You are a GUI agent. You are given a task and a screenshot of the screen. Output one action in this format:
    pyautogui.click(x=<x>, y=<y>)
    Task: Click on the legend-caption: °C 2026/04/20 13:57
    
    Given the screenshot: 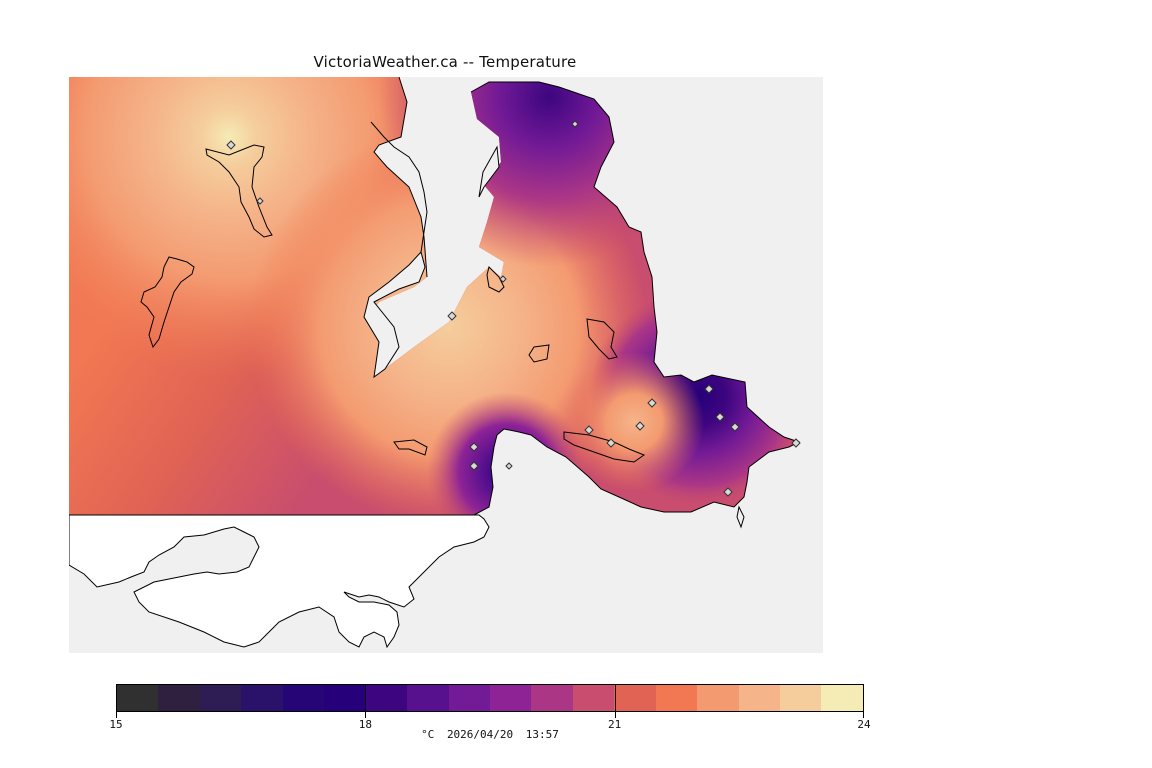 What is the action you would take?
    pyautogui.click(x=490, y=734)
    